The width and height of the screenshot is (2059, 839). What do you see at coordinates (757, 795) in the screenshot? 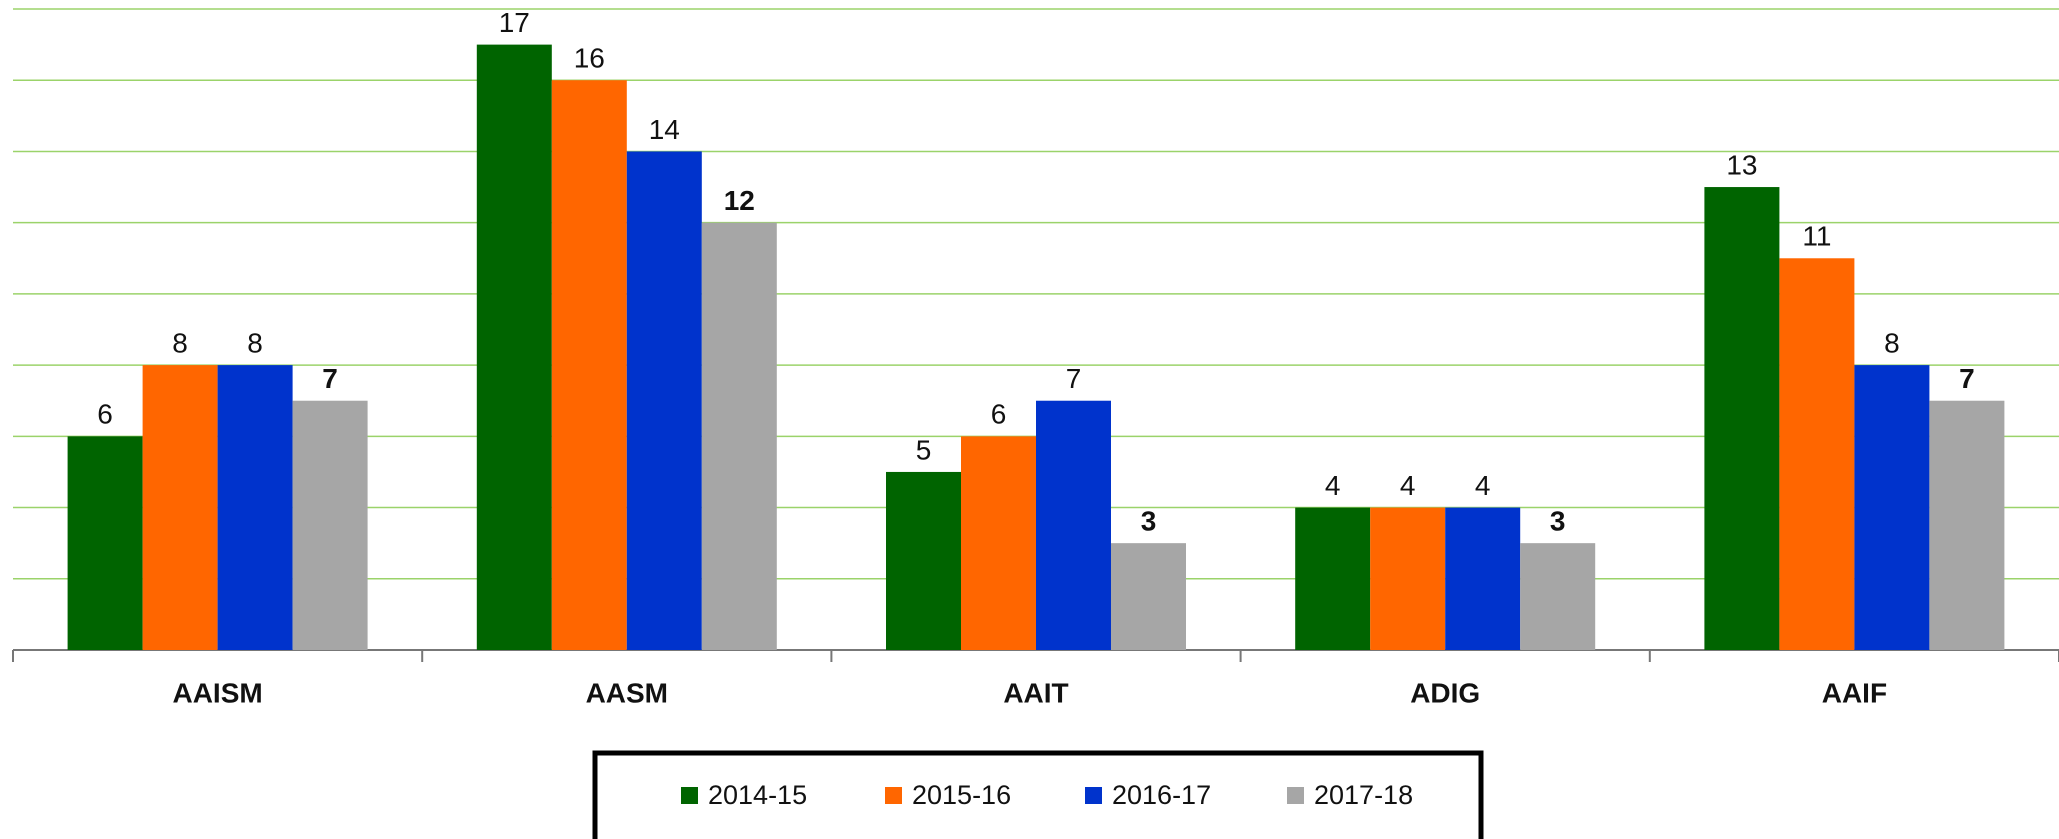
I see `legend-label: 2014-15` at bounding box center [757, 795].